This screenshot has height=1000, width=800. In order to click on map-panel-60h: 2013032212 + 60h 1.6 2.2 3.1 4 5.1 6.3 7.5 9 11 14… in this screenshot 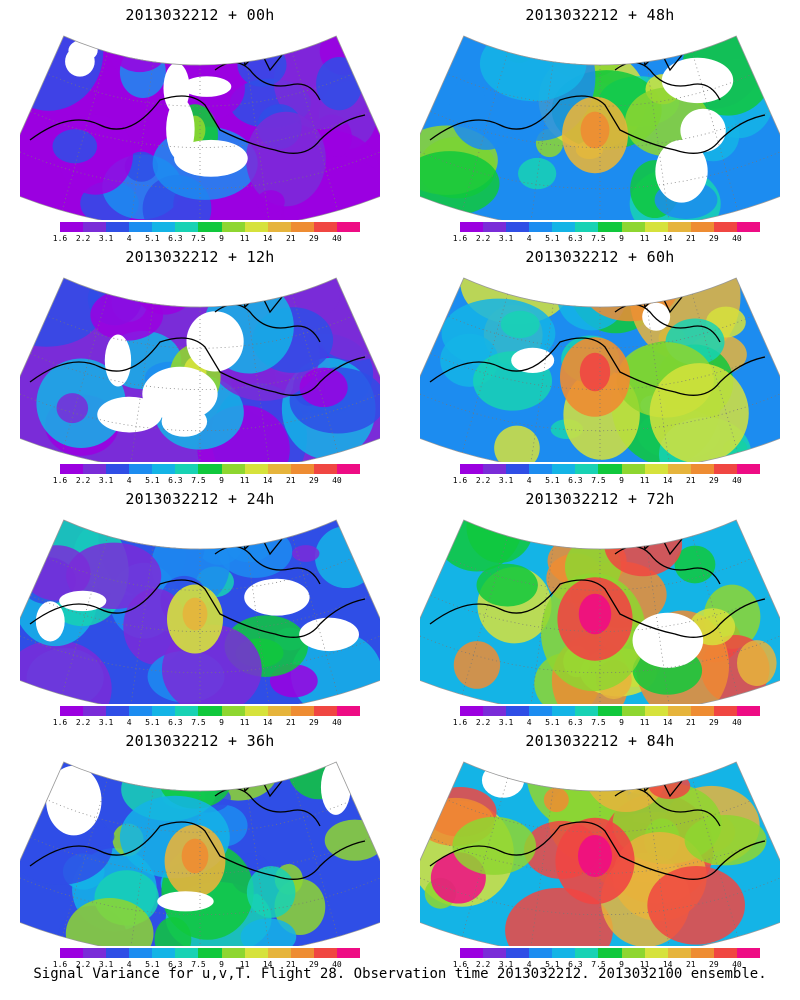, I will do `click(600, 364)`.